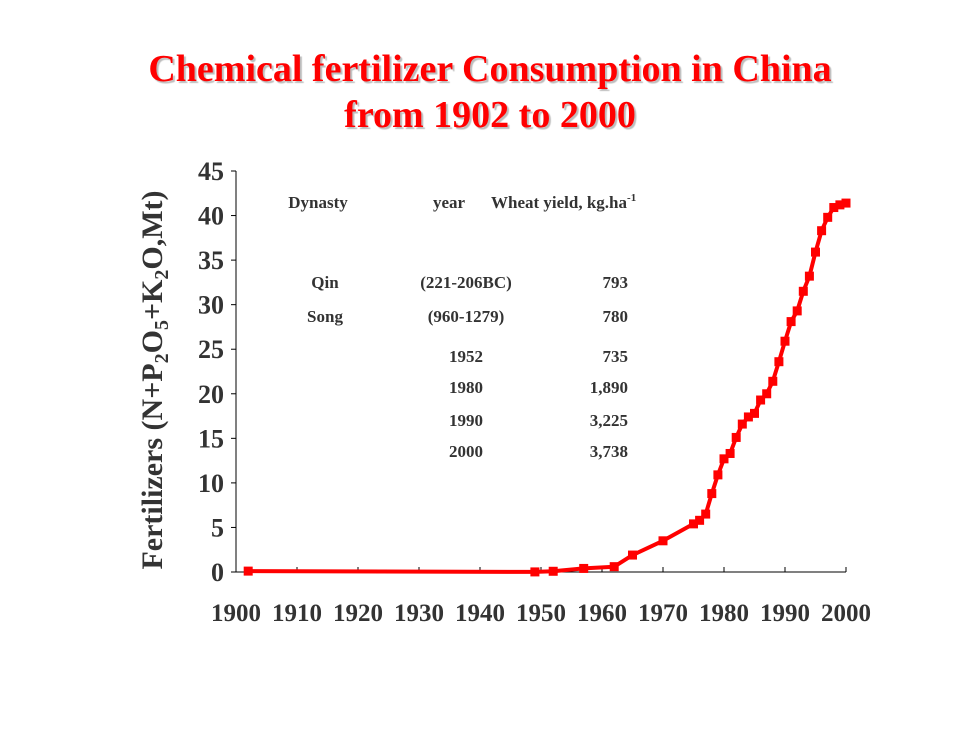 The width and height of the screenshot is (980, 735). Describe the element at coordinates (236, 613) in the screenshot. I see `x-tick-label: 1900` at that location.